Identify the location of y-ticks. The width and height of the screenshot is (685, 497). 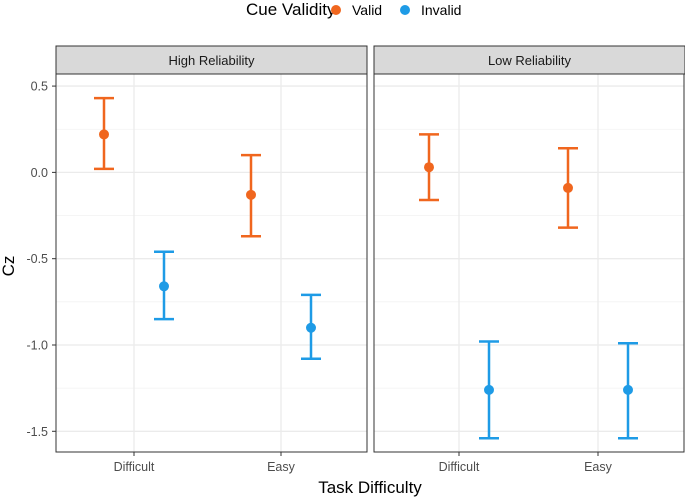
(54, 258).